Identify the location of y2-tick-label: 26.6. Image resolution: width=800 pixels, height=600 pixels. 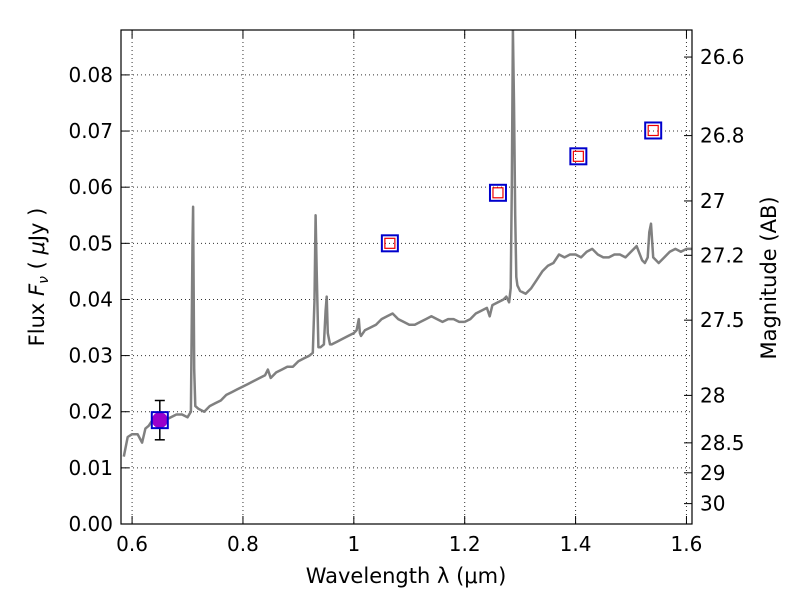
(722, 57).